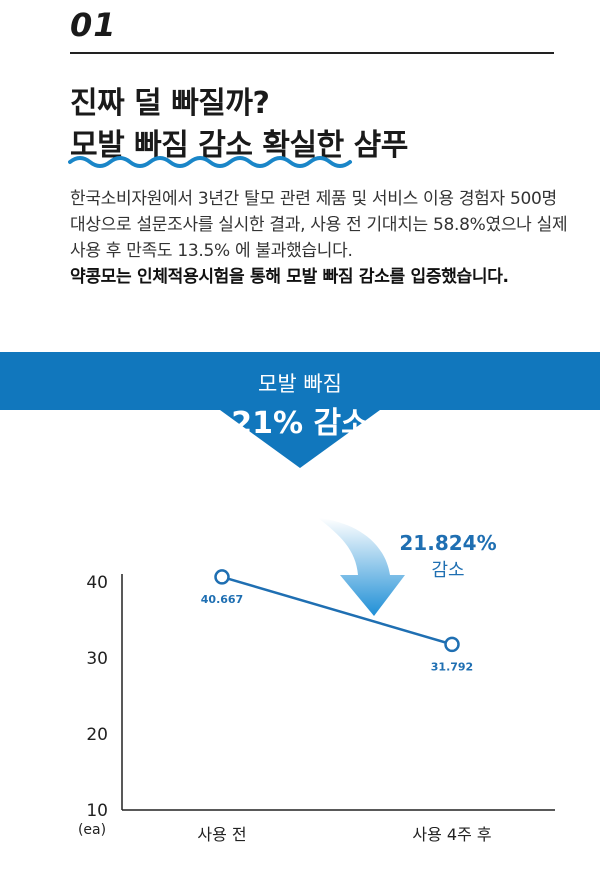  What do you see at coordinates (452, 666) in the screenshot?
I see `data-label: 31.792` at bounding box center [452, 666].